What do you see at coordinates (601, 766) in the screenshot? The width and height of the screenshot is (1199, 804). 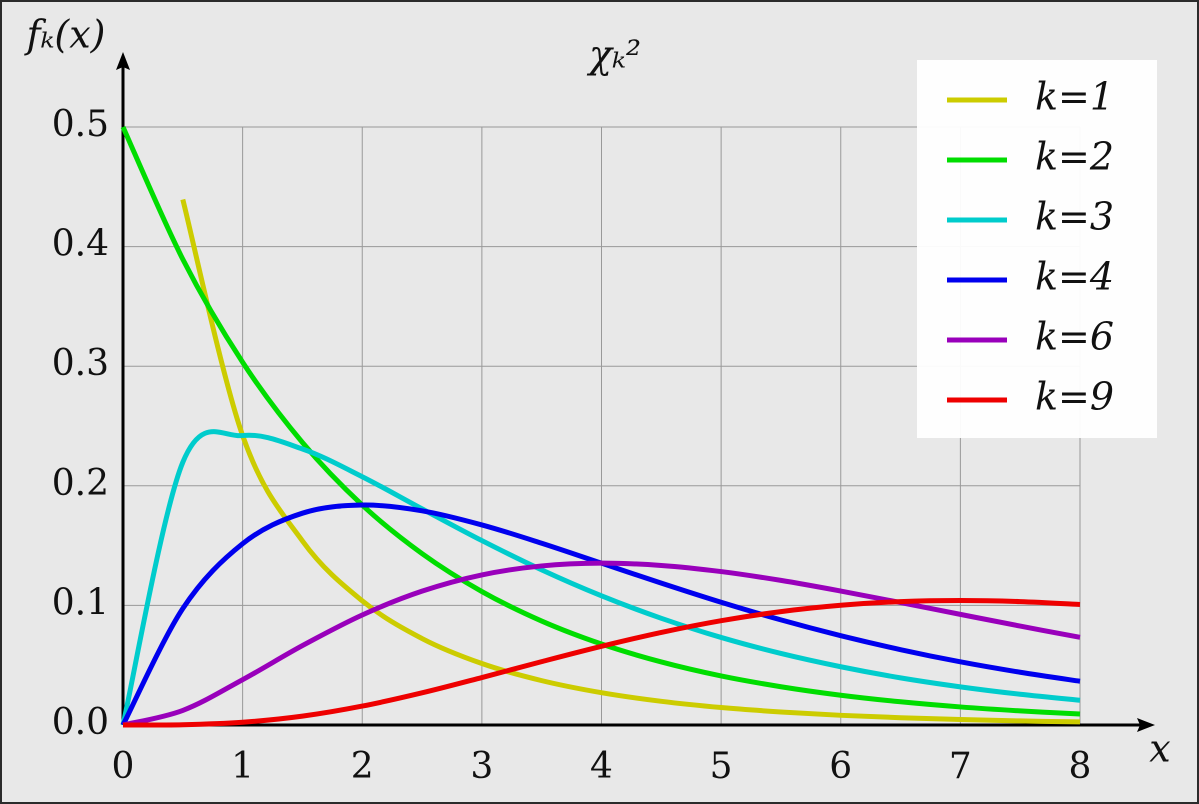 I see `x-tick-label: 4` at bounding box center [601, 766].